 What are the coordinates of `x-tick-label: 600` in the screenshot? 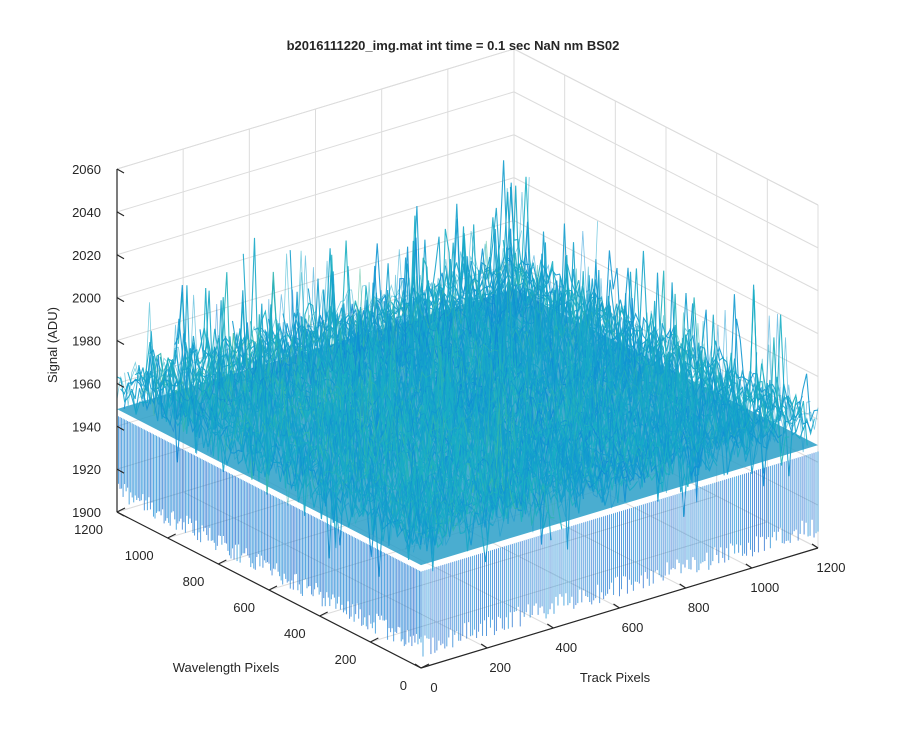 It's located at (633, 627).